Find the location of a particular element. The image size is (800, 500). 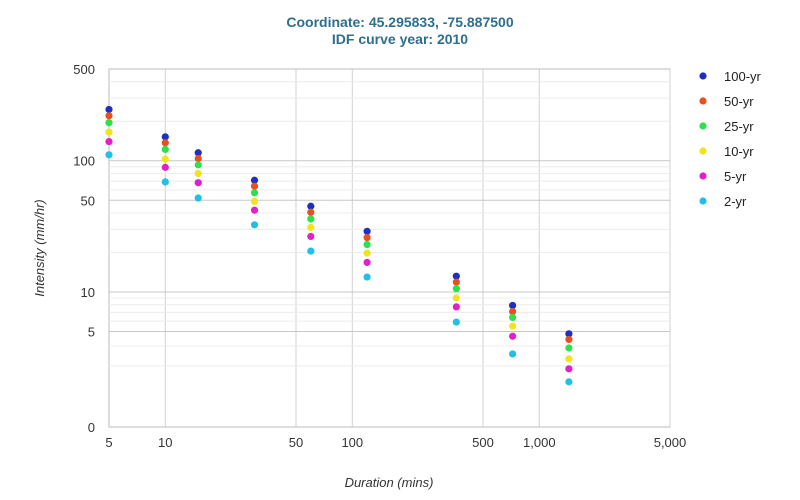

legend-item: 5-yr is located at coordinates (723, 176).